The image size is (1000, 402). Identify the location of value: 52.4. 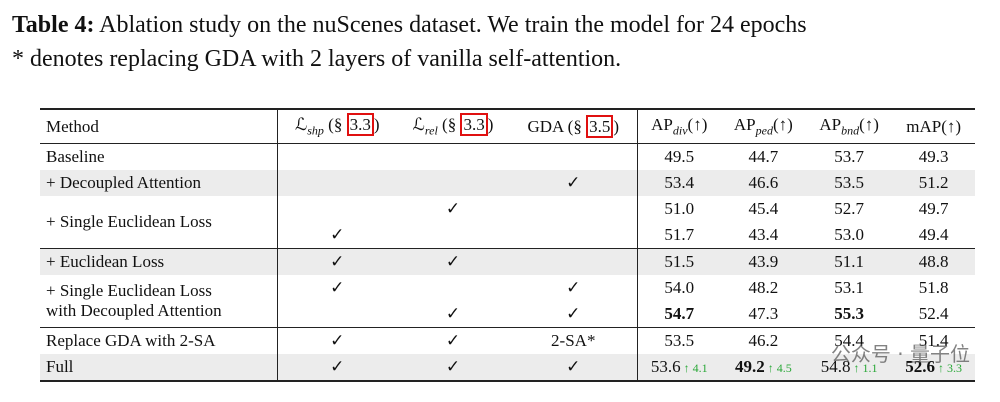
(933, 313).